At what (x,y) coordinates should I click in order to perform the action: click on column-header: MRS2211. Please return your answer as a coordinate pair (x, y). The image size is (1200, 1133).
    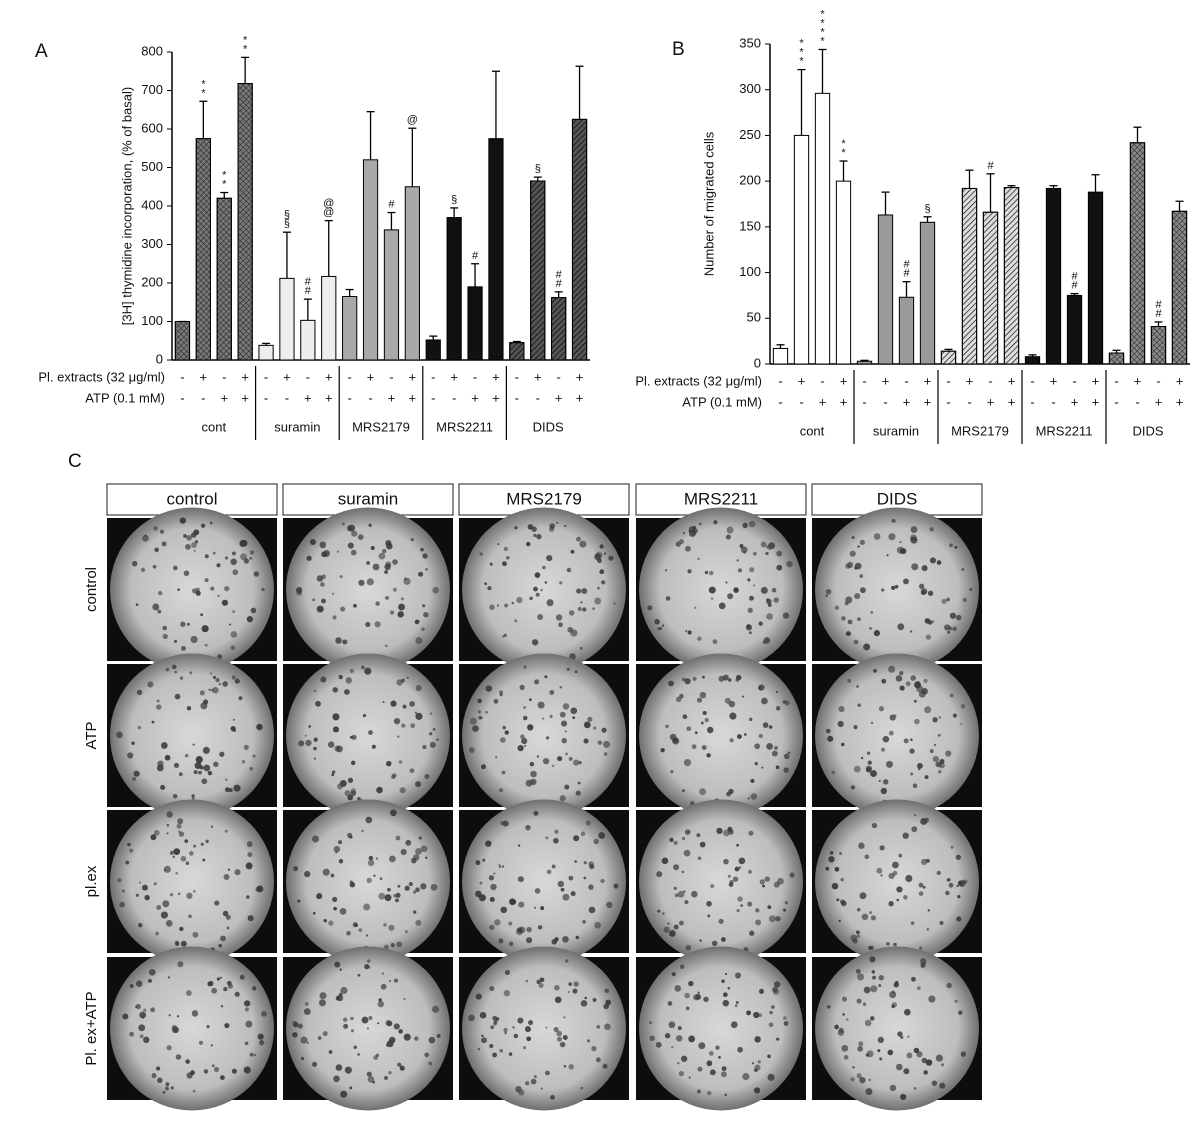
    Looking at the image, I should click on (721, 498).